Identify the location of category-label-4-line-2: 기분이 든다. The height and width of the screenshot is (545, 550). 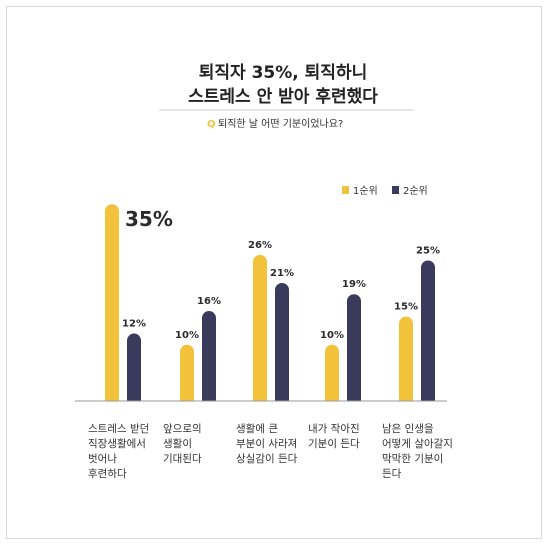
(334, 444).